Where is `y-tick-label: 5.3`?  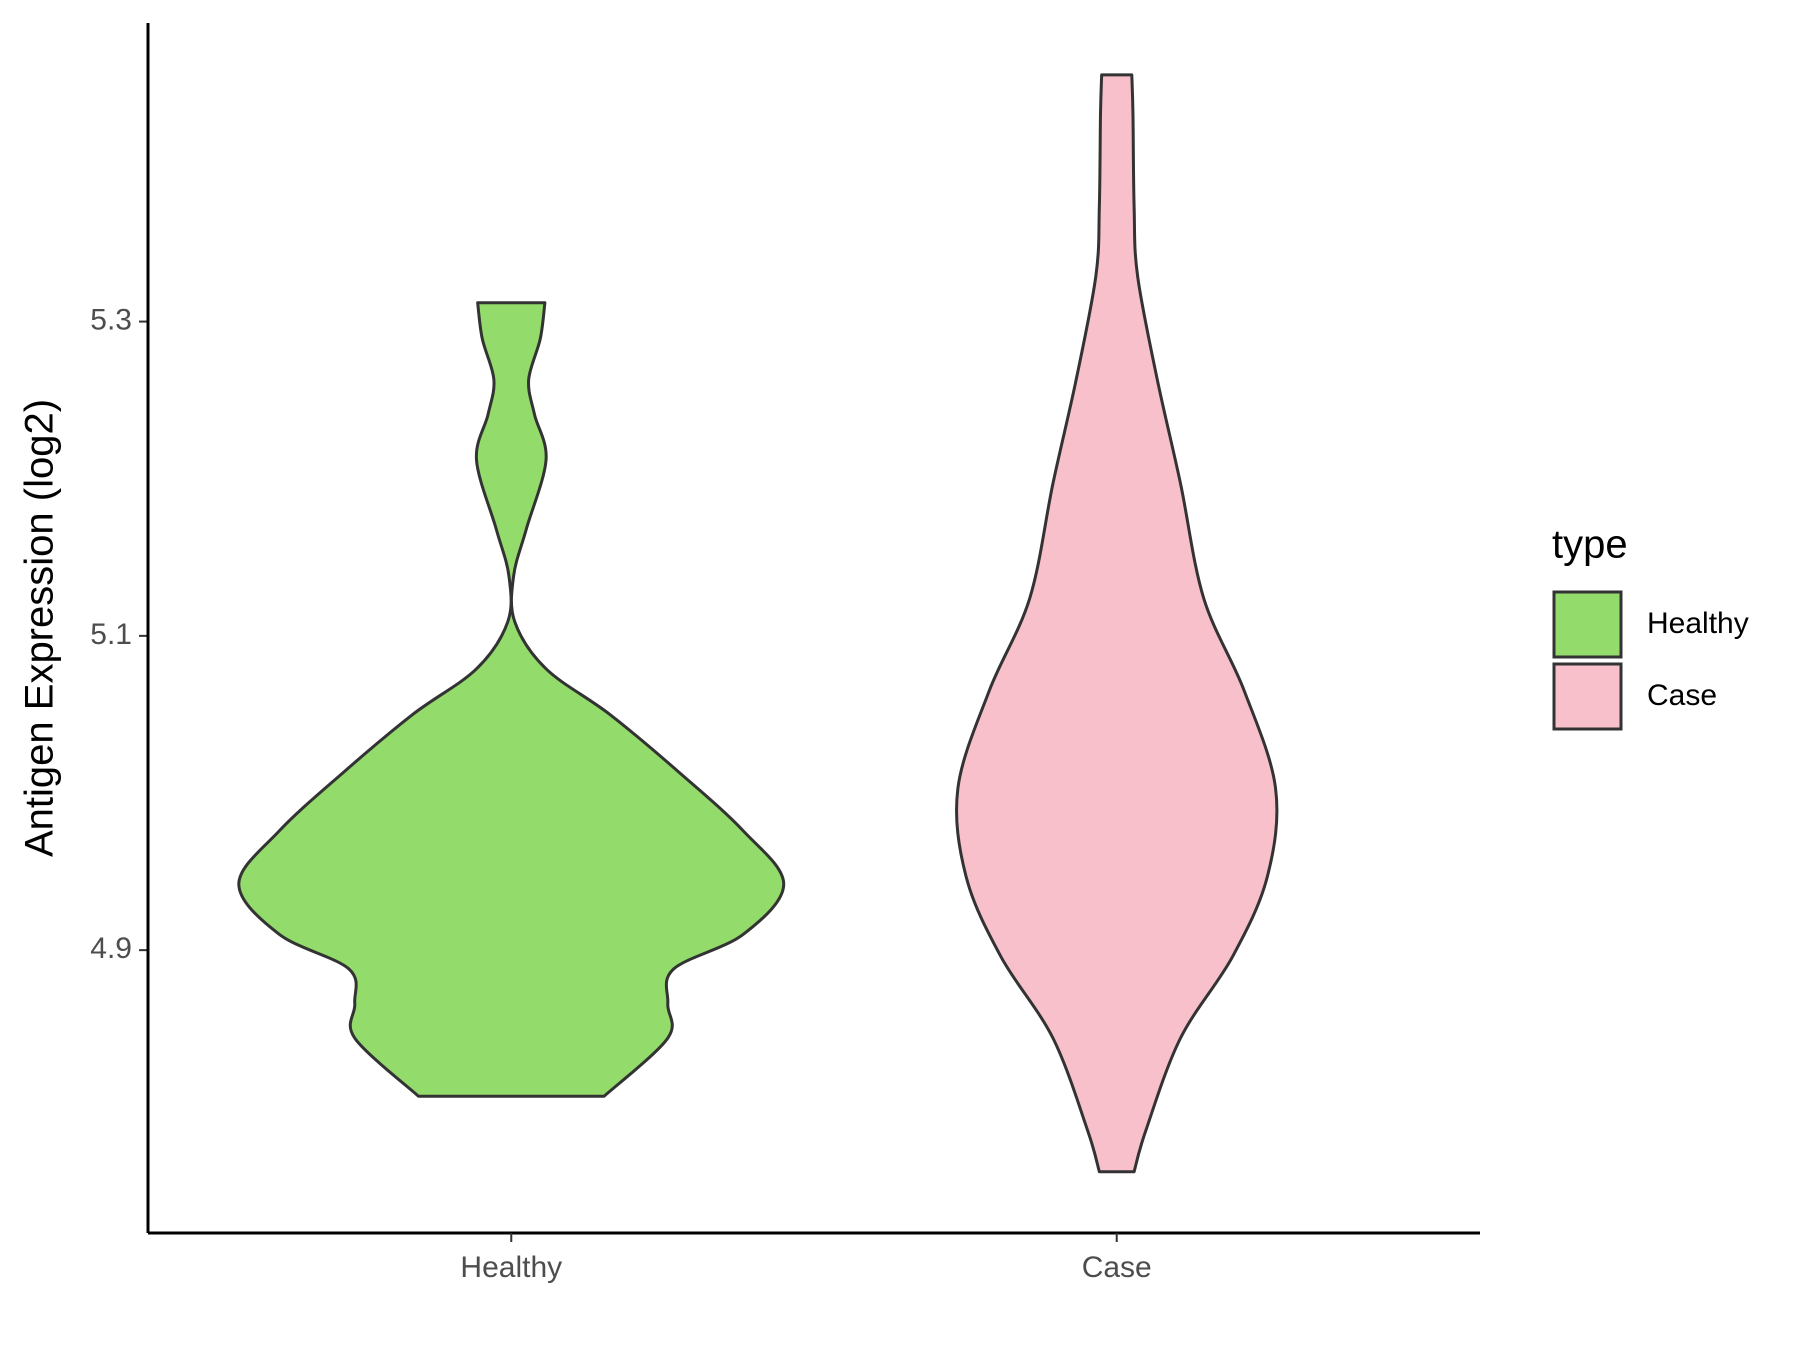 y-tick-label: 5.3 is located at coordinates (111, 319).